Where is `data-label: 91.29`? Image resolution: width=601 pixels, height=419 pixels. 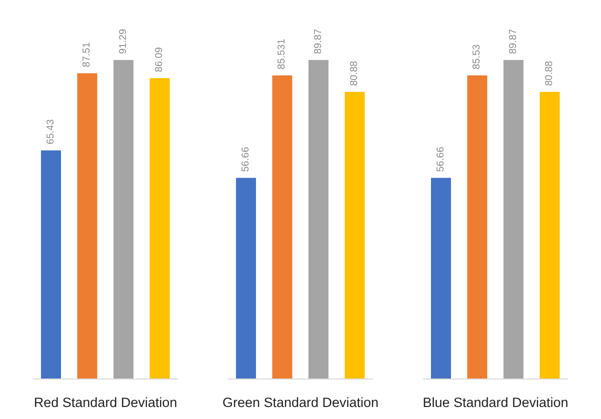
data-label: 91.29 is located at coordinates (123, 41).